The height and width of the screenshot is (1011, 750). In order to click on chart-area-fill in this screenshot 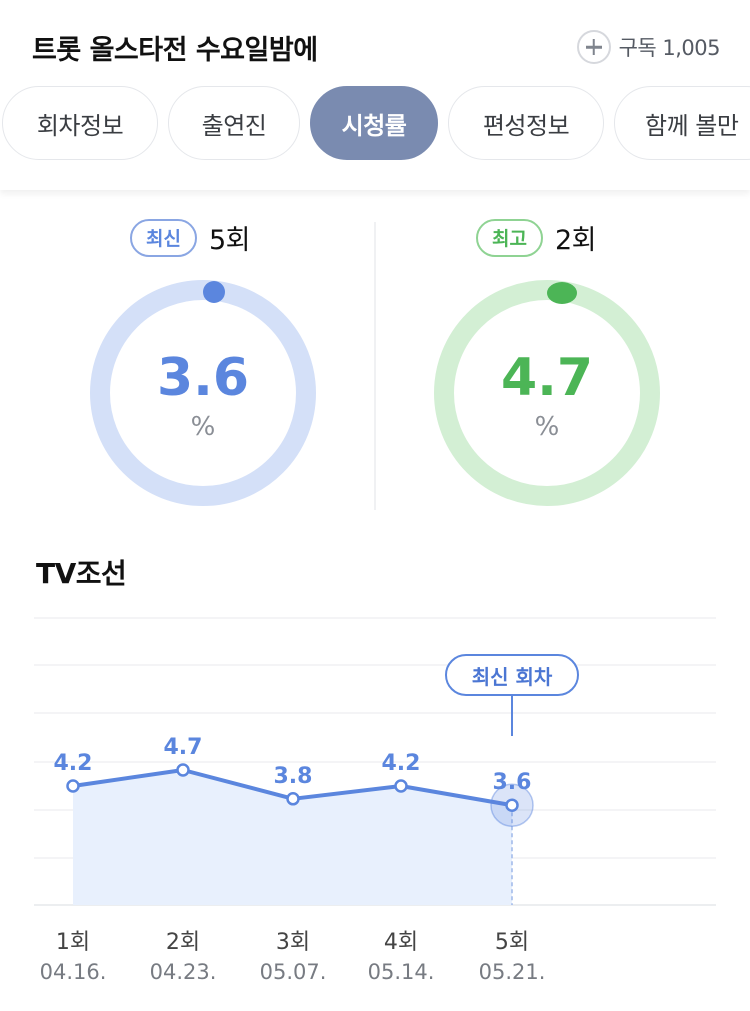, I will do `click(292, 837)`.